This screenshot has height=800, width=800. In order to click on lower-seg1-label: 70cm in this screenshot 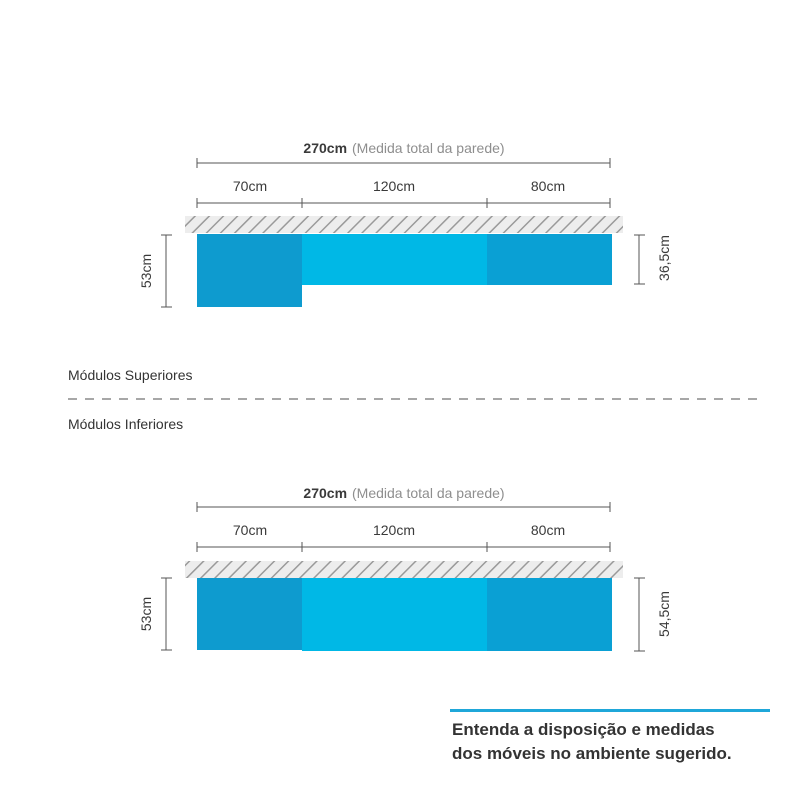, I will do `click(250, 530)`.